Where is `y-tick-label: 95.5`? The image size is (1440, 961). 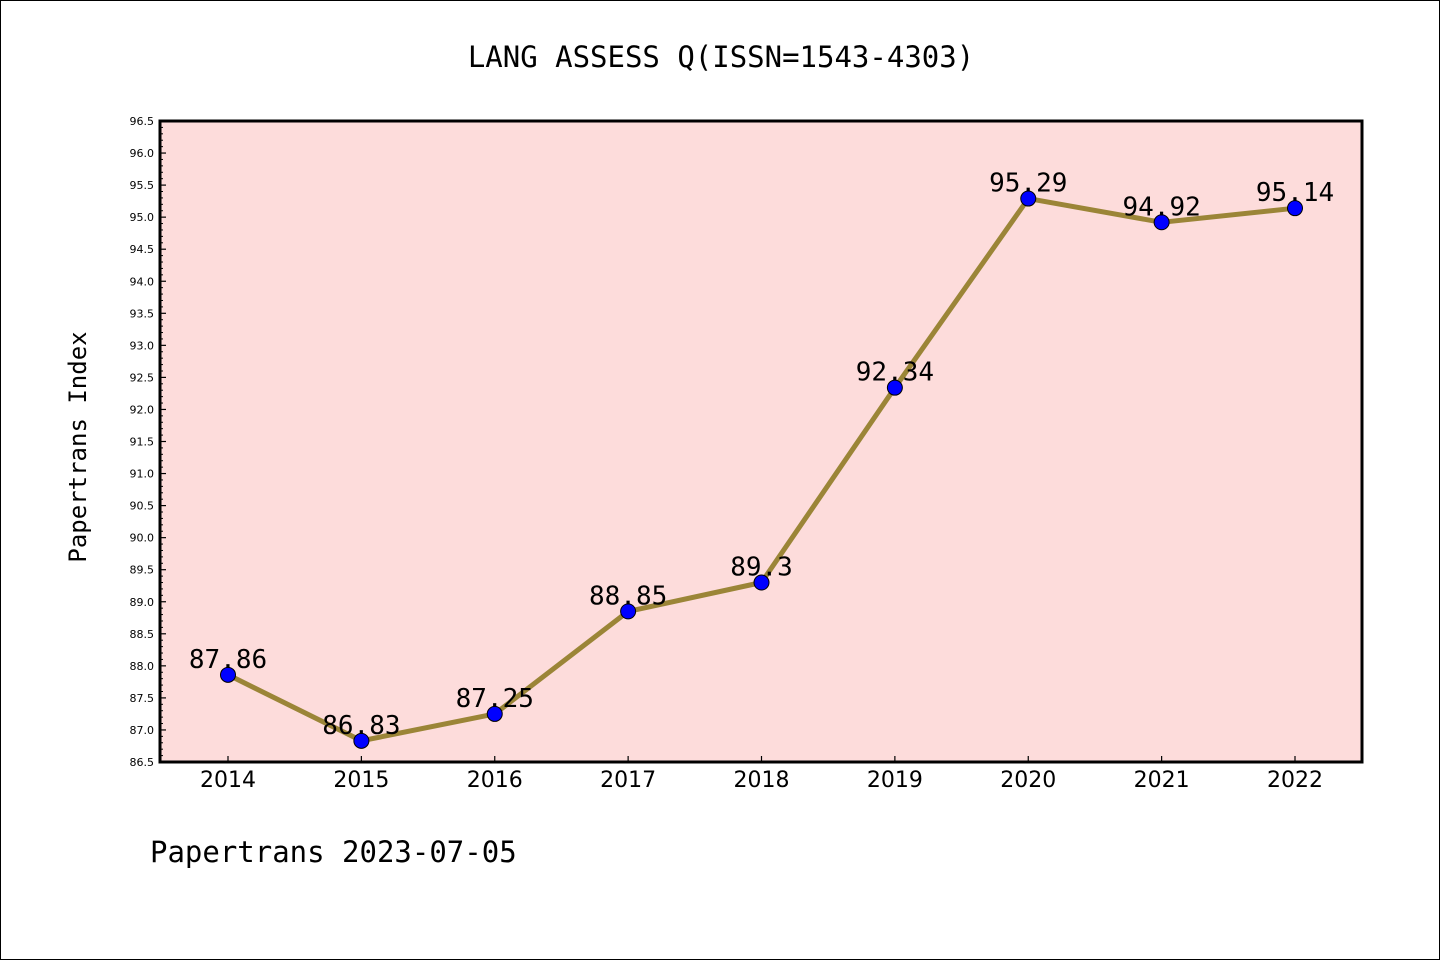
y-tick-label: 95.5 is located at coordinates (142, 185).